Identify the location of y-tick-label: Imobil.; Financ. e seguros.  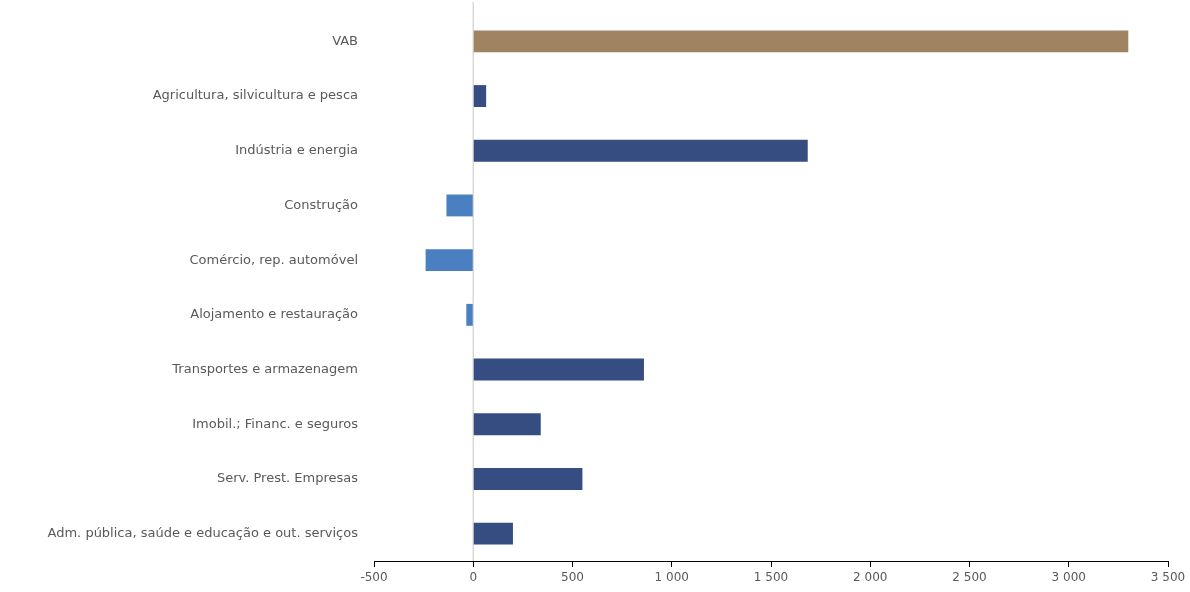
(275, 423).